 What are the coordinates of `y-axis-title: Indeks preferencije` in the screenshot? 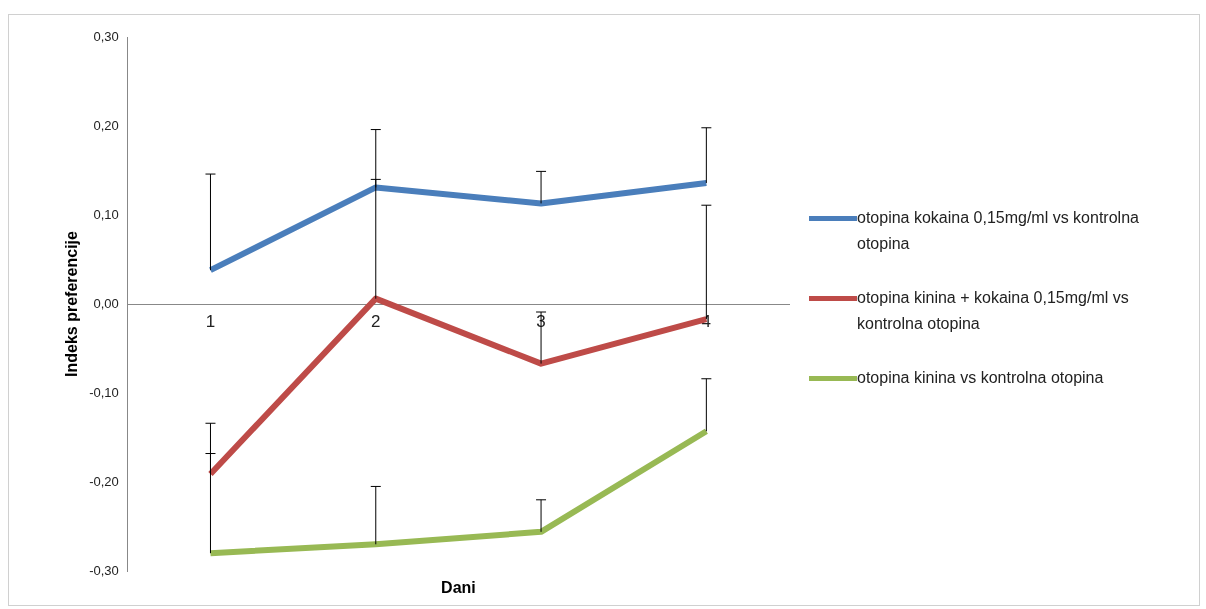 It's located at (72, 303).